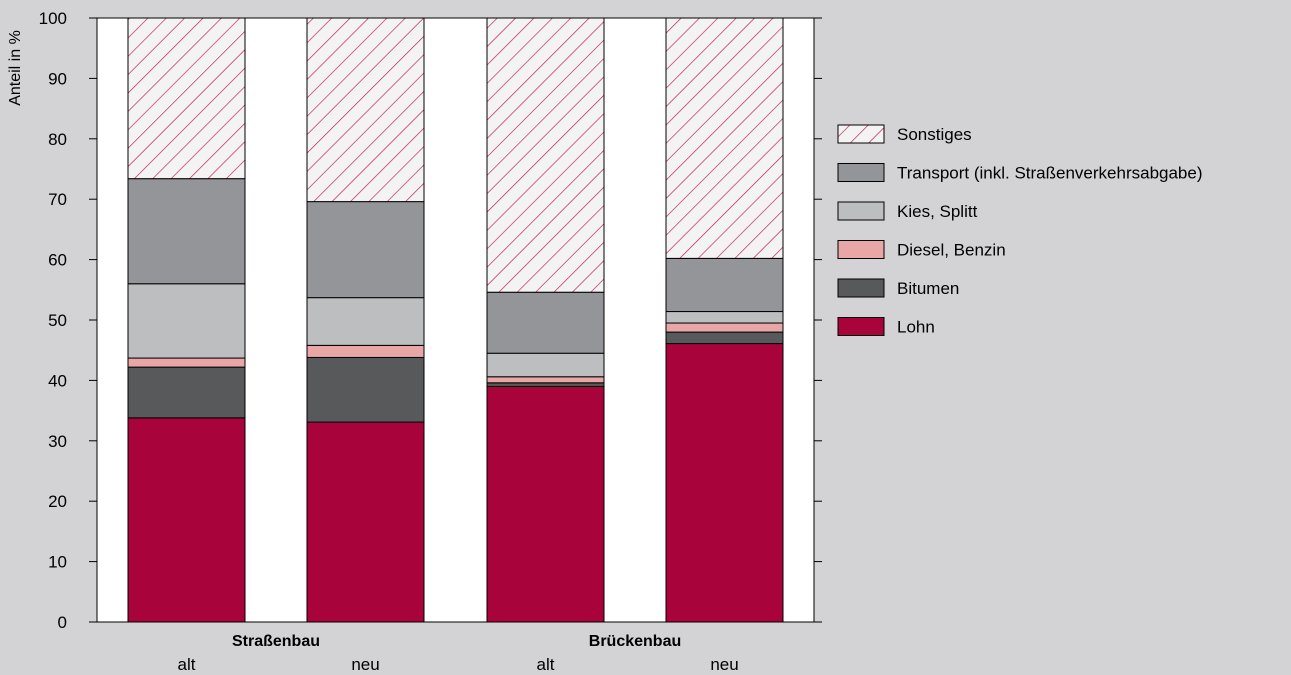  What do you see at coordinates (861, 288) in the screenshot?
I see `legend-swatch-bitumen` at bounding box center [861, 288].